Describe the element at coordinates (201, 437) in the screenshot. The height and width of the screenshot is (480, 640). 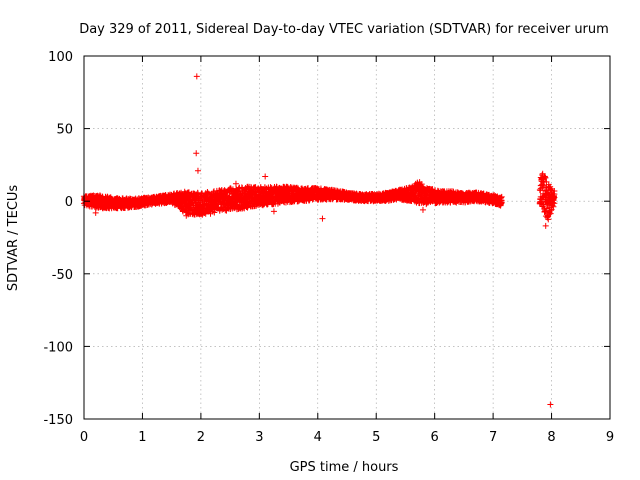
I see `x-tick-label: 2` at that location.